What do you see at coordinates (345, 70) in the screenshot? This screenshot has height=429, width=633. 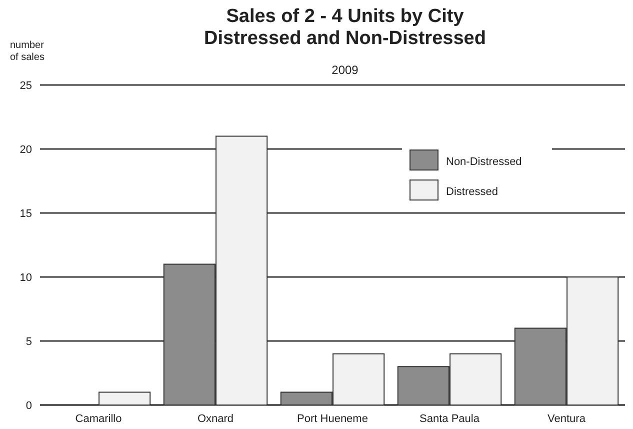 I see `chart-subtitle: 2009` at bounding box center [345, 70].